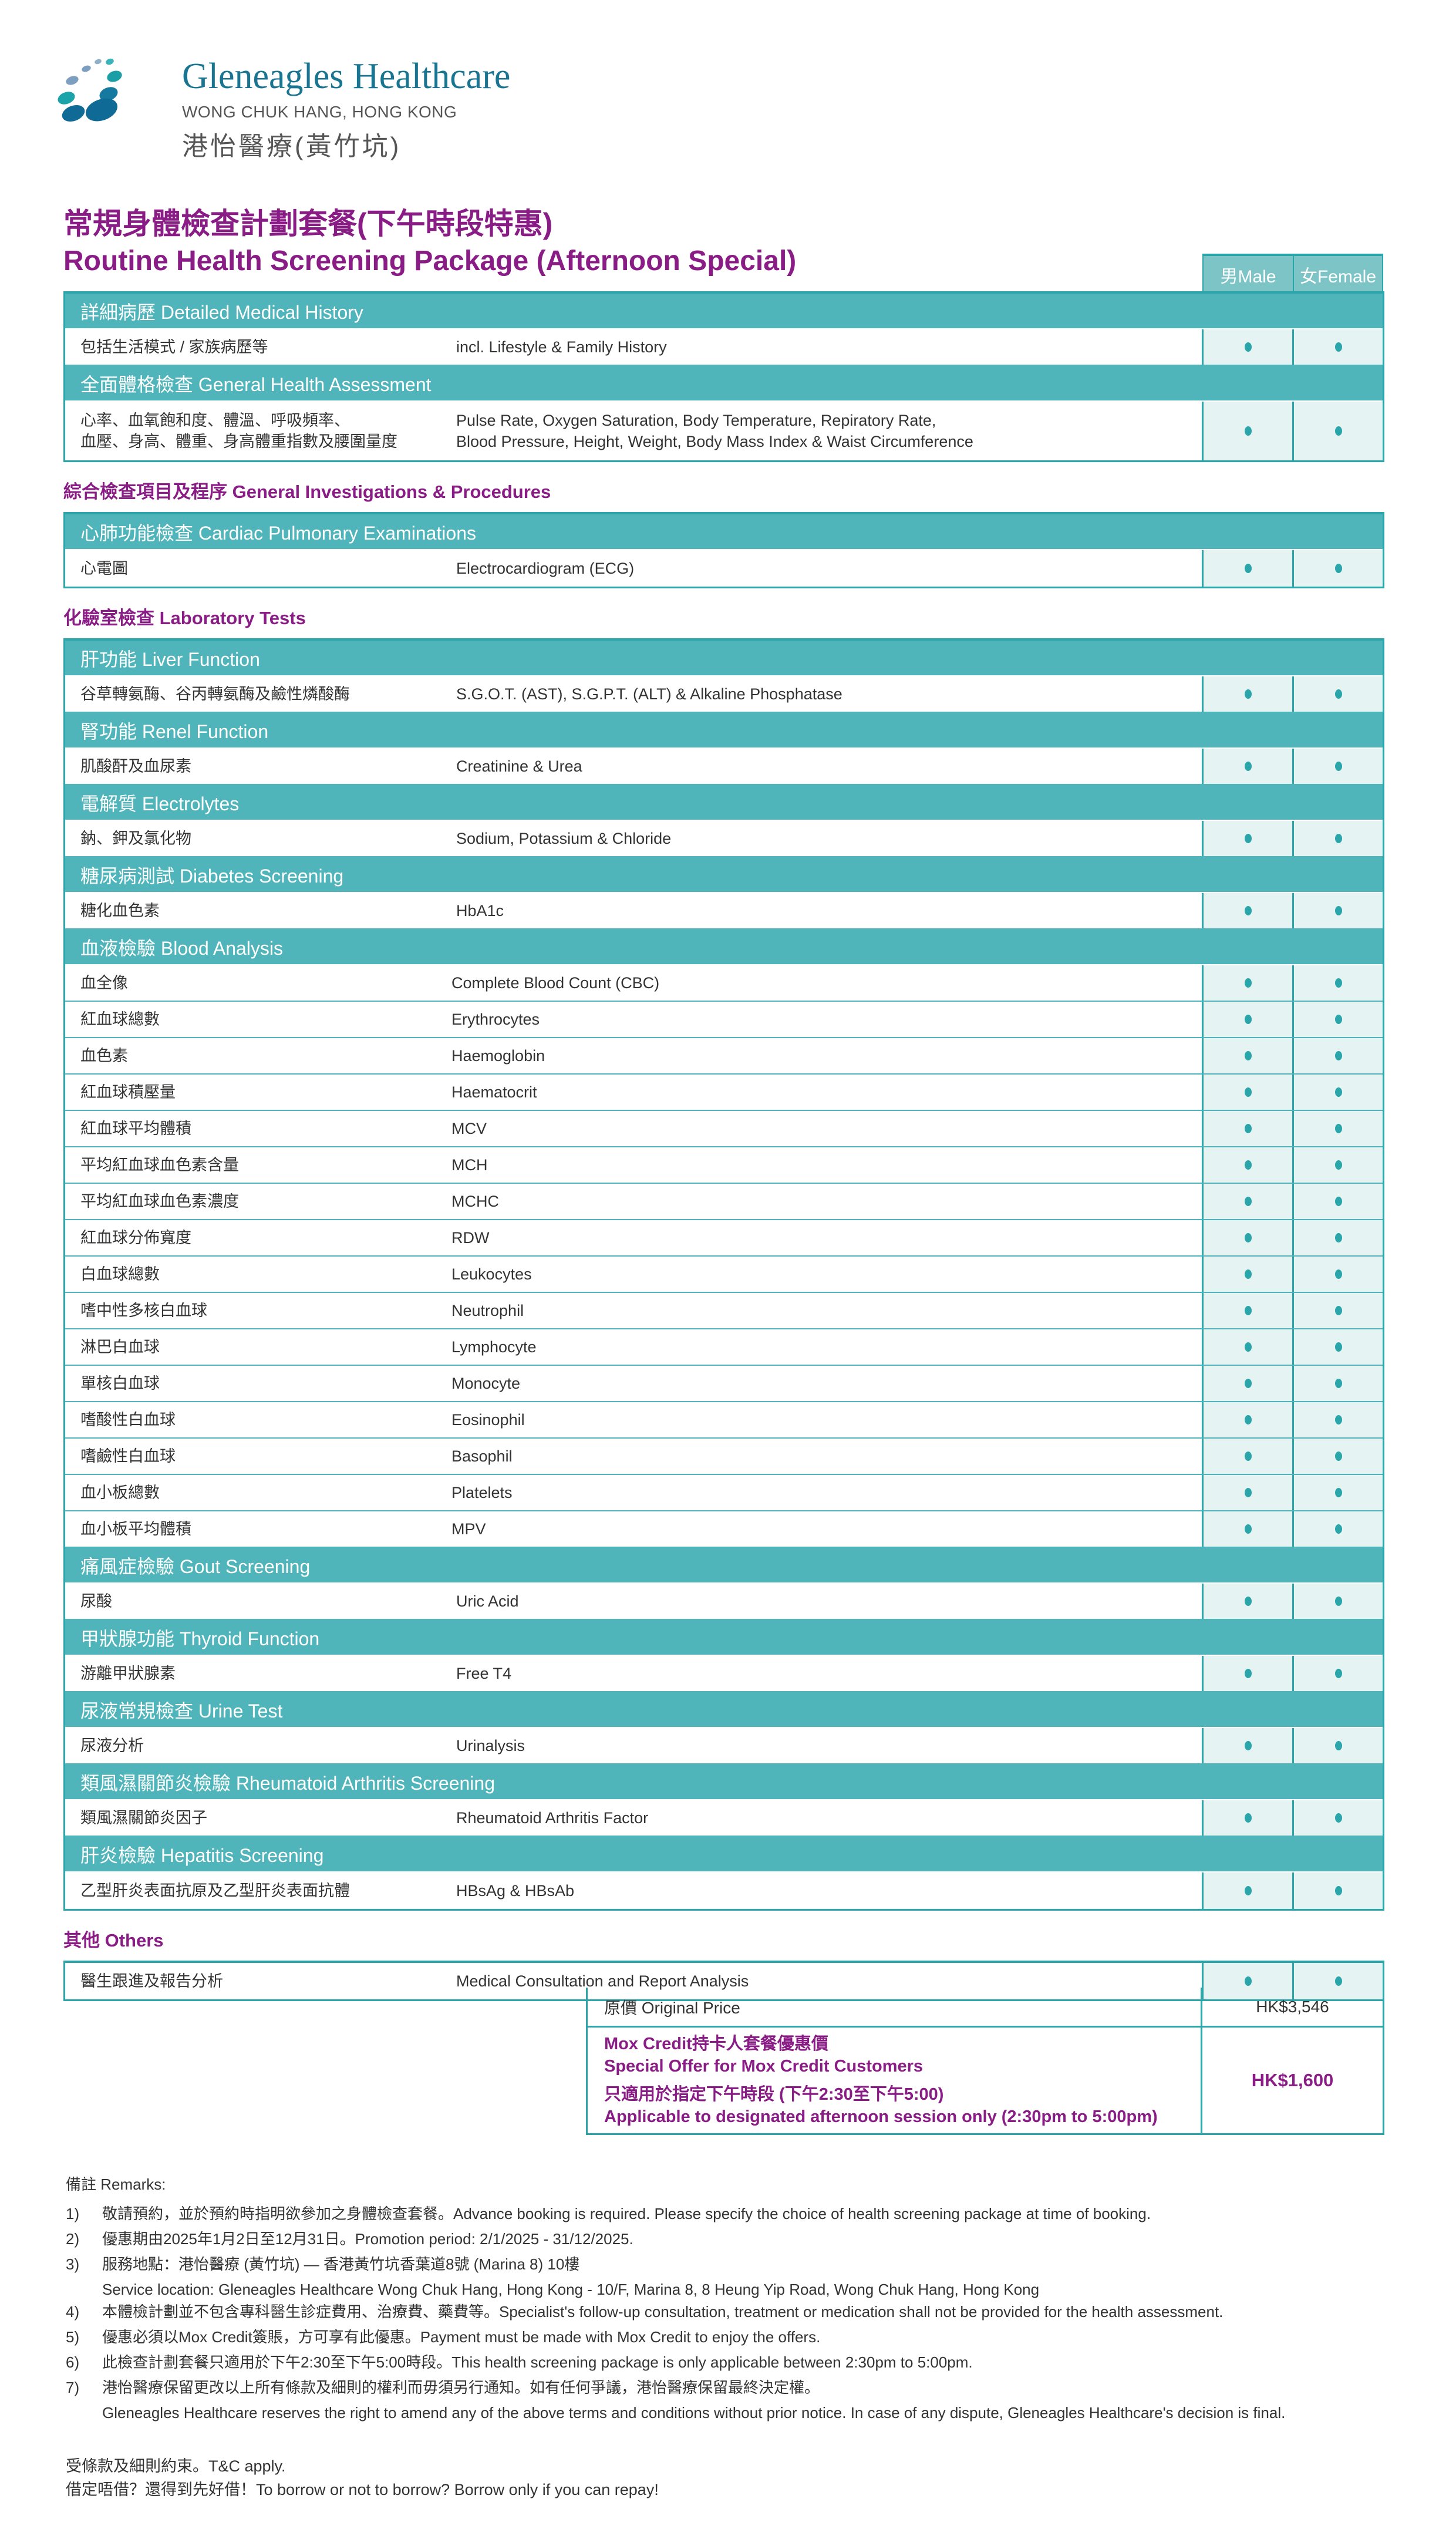 The width and height of the screenshot is (1456, 2546). Describe the element at coordinates (672, 2008) in the screenshot. I see `original-price-label: 原價 Original Price` at that location.